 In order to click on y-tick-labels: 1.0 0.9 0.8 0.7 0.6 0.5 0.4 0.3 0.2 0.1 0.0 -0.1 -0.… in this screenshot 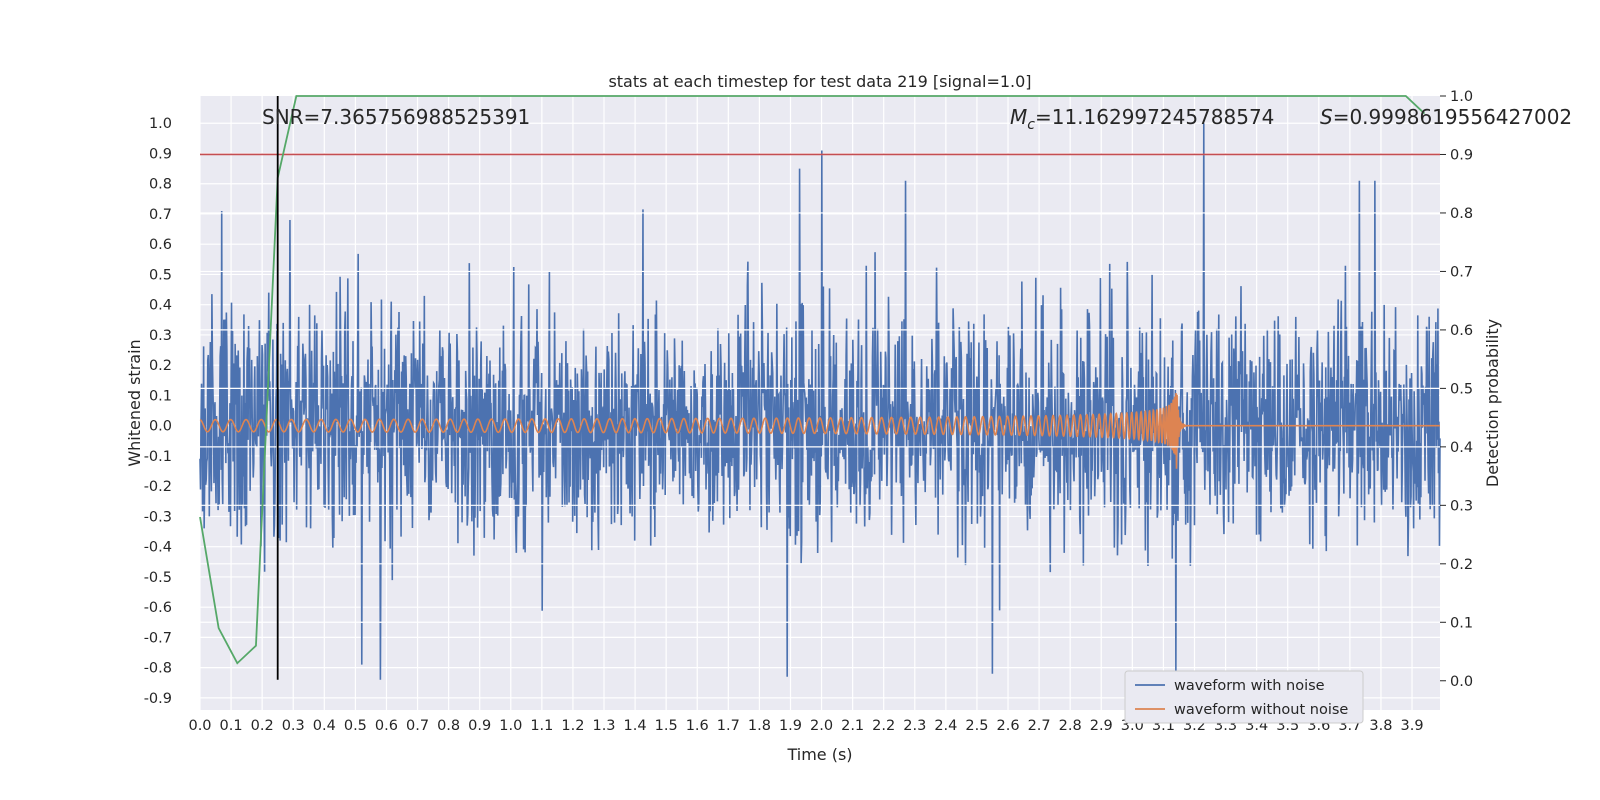, I will do `click(158, 411)`.